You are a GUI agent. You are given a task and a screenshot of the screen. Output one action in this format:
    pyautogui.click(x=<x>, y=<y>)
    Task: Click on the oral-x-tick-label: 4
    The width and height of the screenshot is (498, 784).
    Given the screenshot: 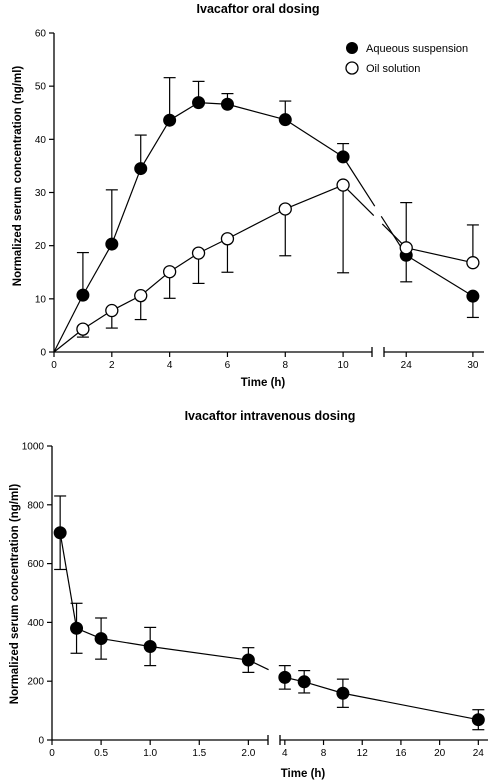 What is the action you would take?
    pyautogui.click(x=170, y=365)
    